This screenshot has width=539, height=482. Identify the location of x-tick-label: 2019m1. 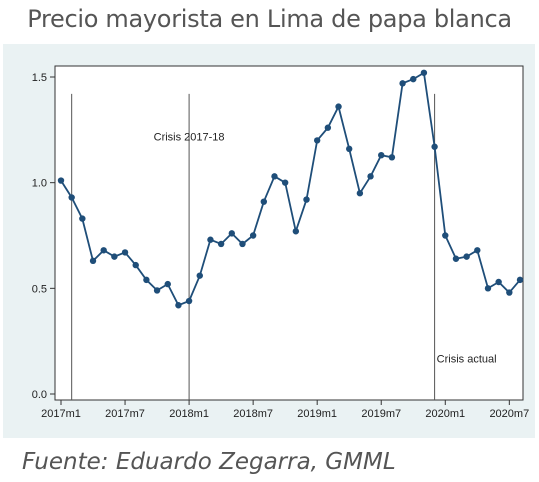
(317, 414).